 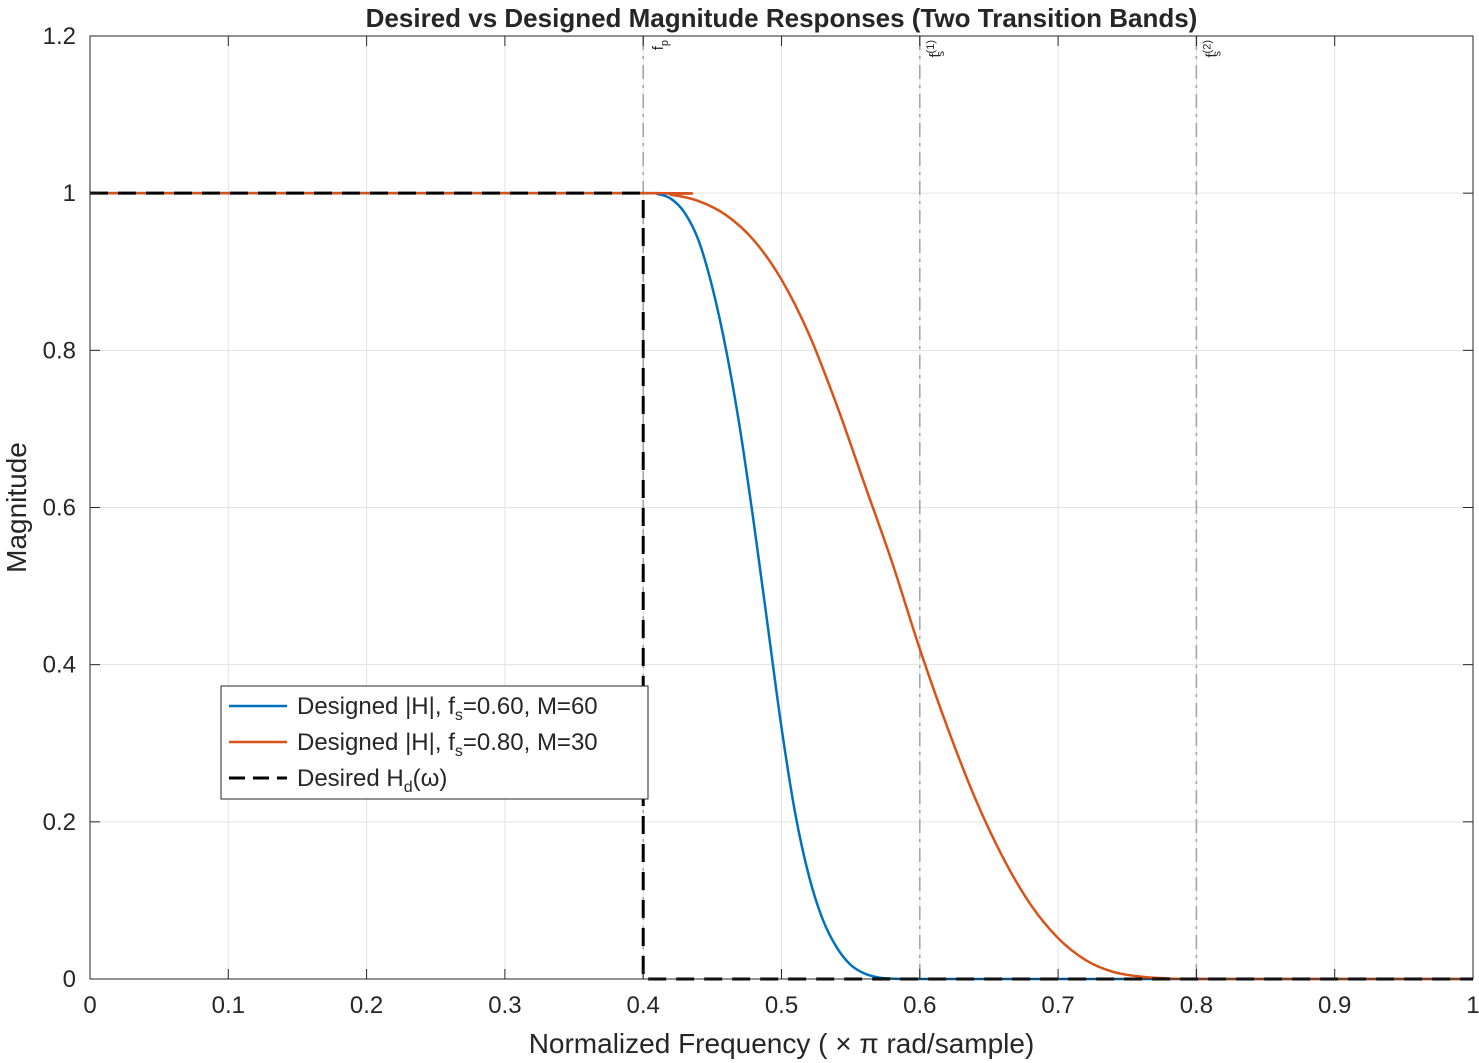 What do you see at coordinates (366, 1005) in the screenshot?
I see `x-tick-label: 0.2` at bounding box center [366, 1005].